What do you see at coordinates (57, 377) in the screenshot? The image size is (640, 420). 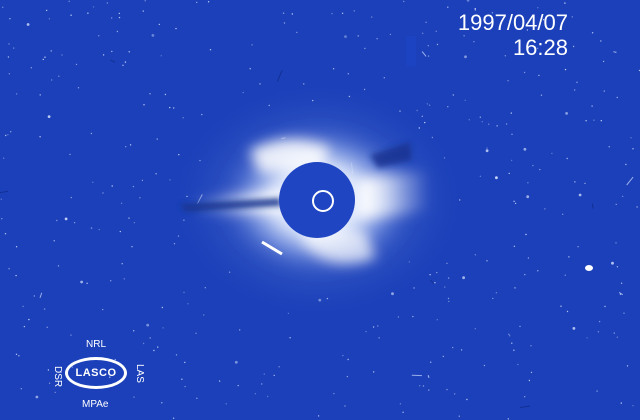 I see `logo-dsr-label: DSR` at bounding box center [57, 377].